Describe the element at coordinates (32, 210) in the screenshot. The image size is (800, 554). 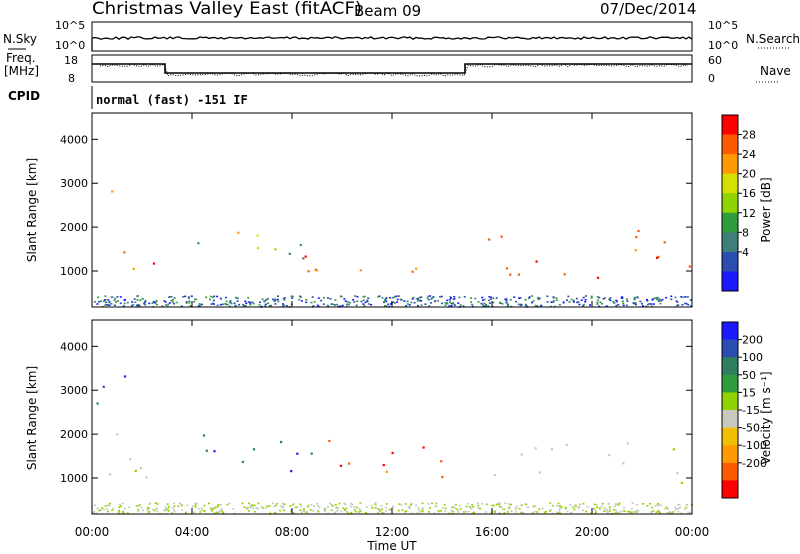
I see `power-y-axis-title: Slant Range [km]` at that location.